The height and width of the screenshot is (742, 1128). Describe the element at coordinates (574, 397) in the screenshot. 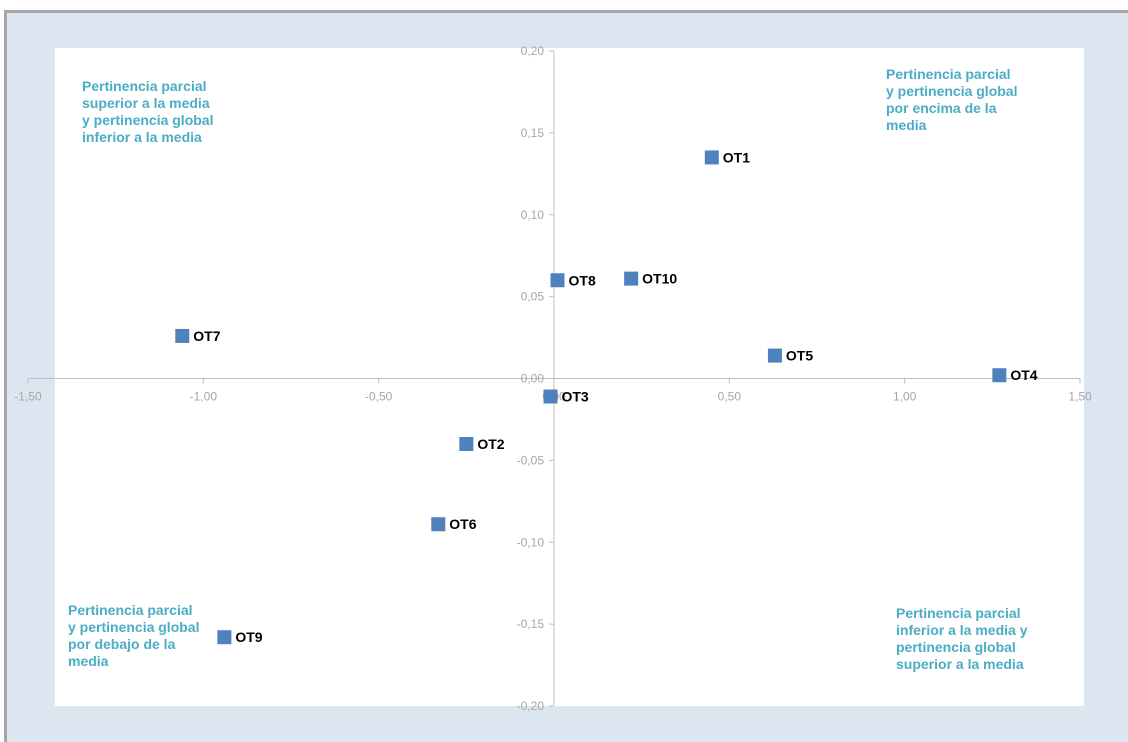

I see `point-label: OT3` at that location.